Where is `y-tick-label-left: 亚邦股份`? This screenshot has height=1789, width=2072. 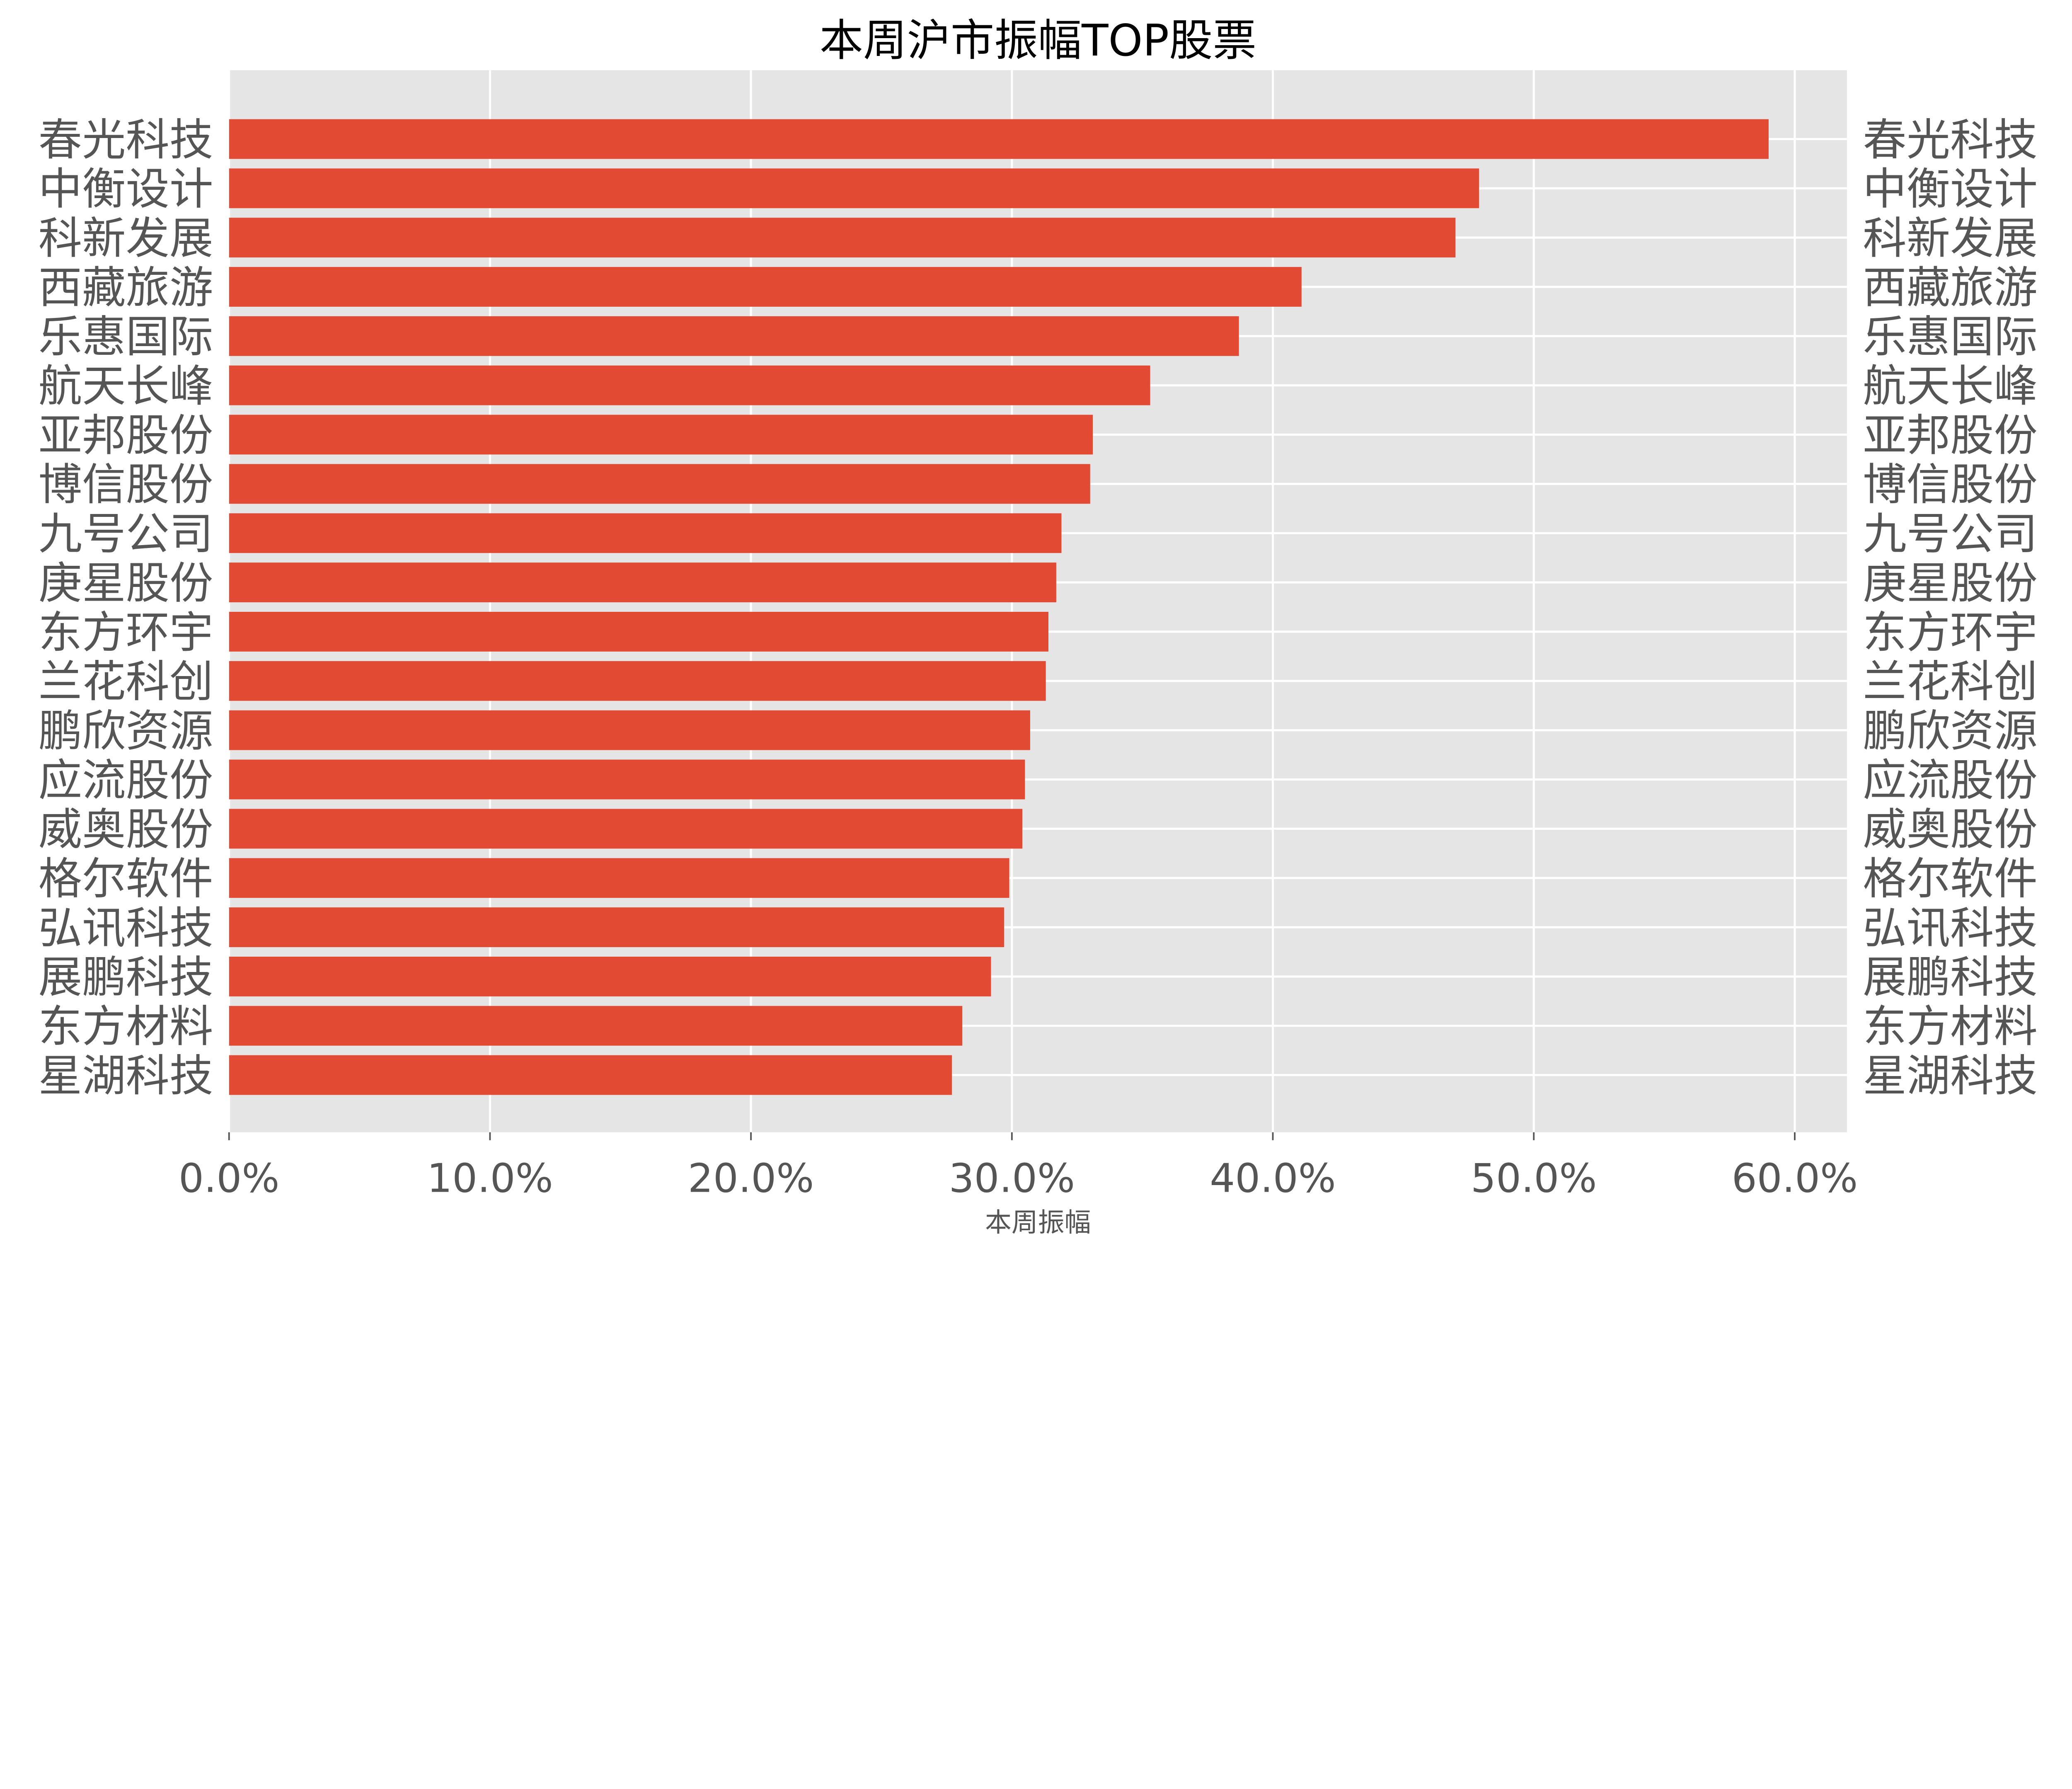
y-tick-label-left: 亚邦股份 is located at coordinates (126, 436).